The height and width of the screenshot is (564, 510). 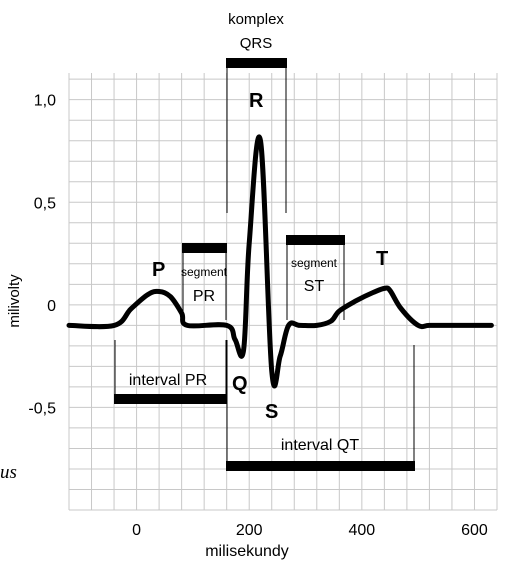 What do you see at coordinates (8, 472) in the screenshot?
I see `cut-off-text: us` at bounding box center [8, 472].